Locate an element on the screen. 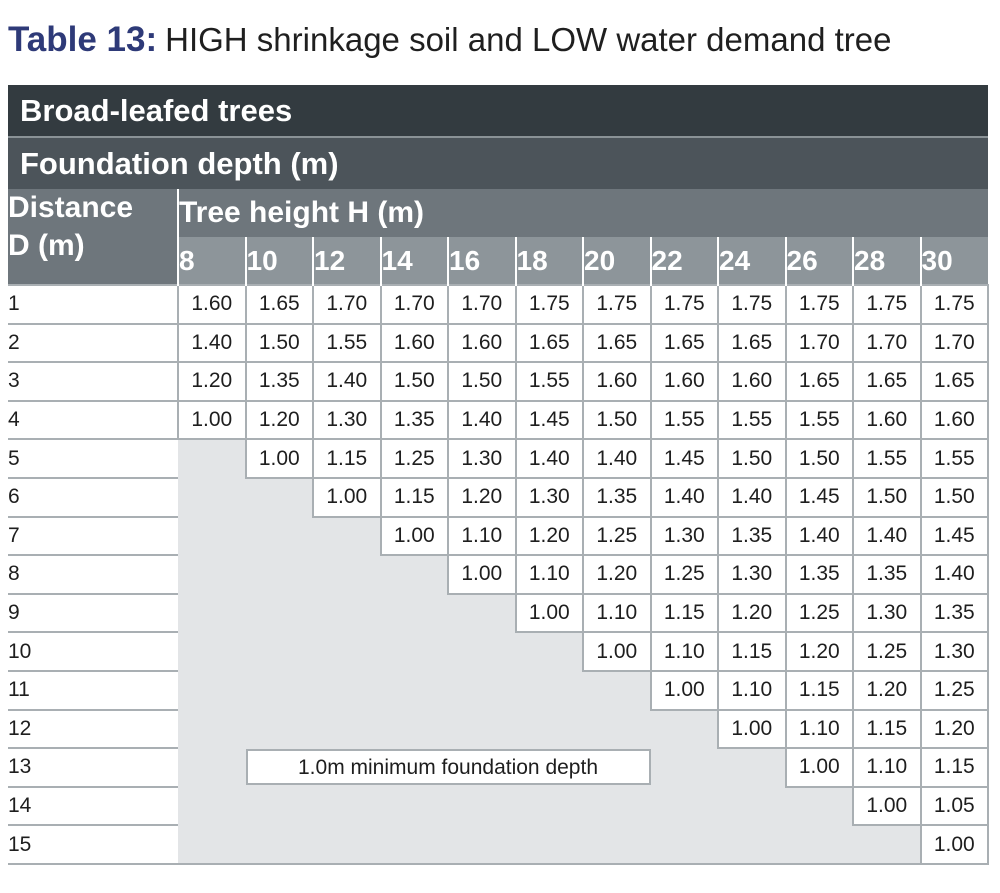  table-row: 15 1.00 is located at coordinates (499, 844).